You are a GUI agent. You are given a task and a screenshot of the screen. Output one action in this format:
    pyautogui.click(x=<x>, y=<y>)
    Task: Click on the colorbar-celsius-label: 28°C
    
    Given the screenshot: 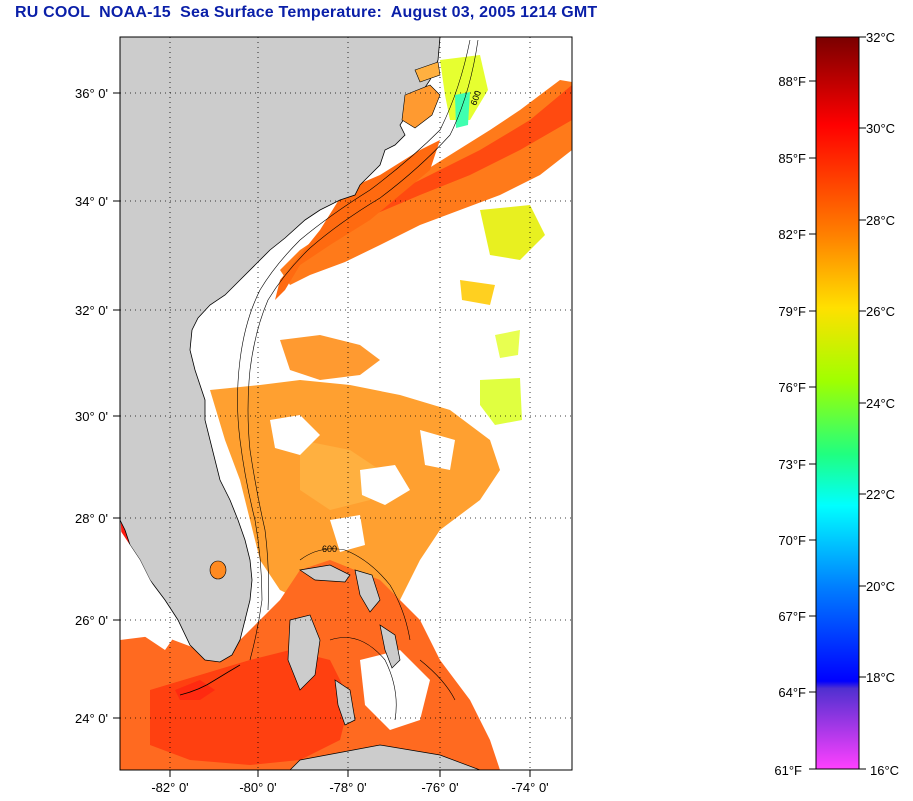 What is the action you would take?
    pyautogui.click(x=880, y=220)
    